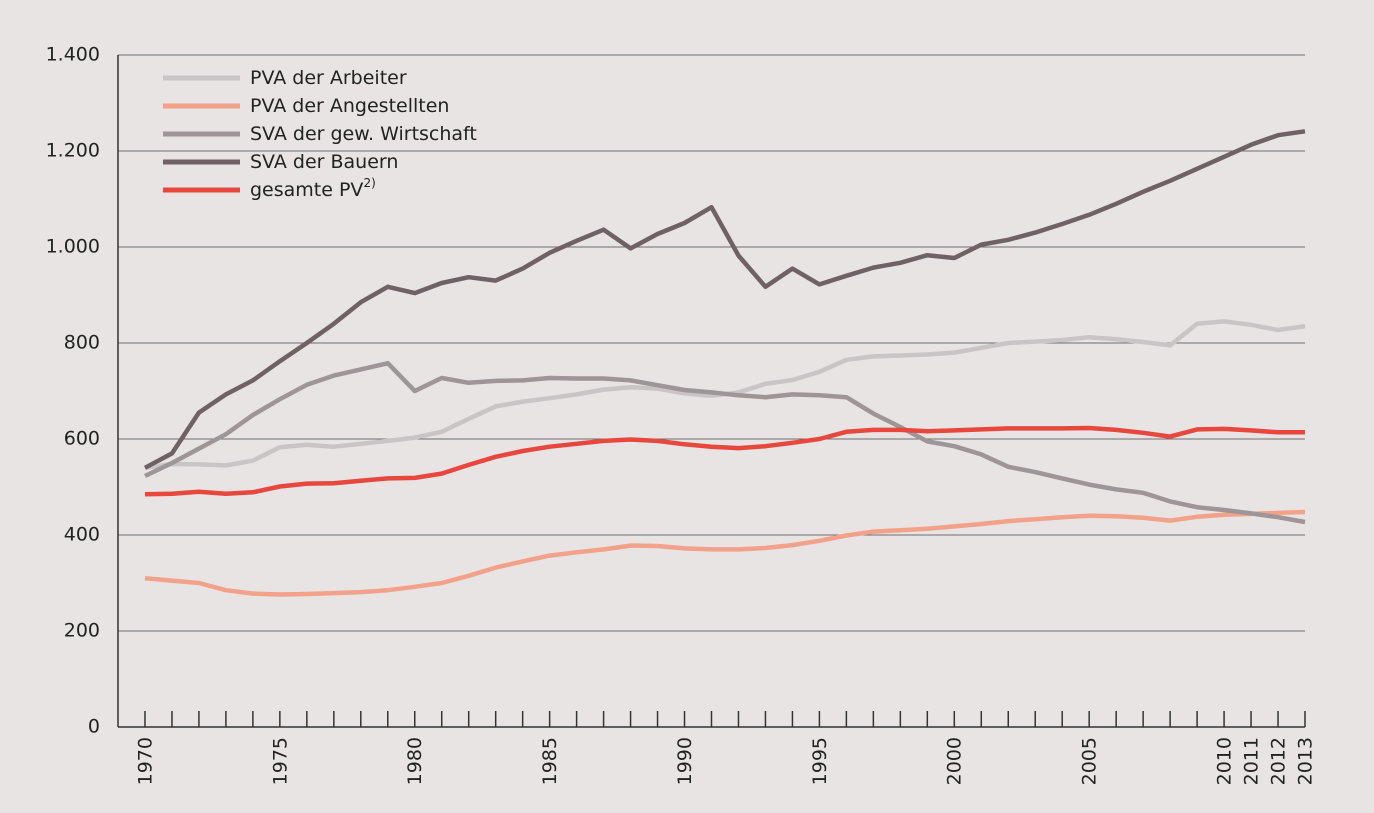  I want to click on legend-footnote: 2), so click(369, 183).